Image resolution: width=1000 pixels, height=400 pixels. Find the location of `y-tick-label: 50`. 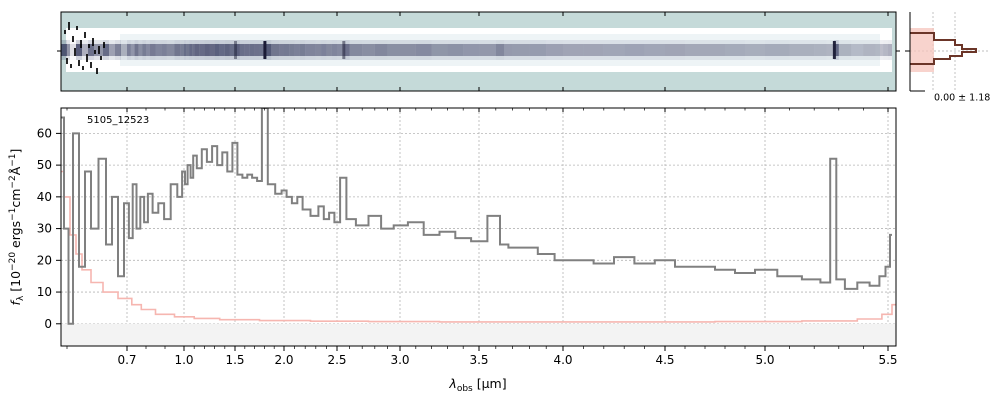

y-tick-label: 50 is located at coordinates (44, 165).